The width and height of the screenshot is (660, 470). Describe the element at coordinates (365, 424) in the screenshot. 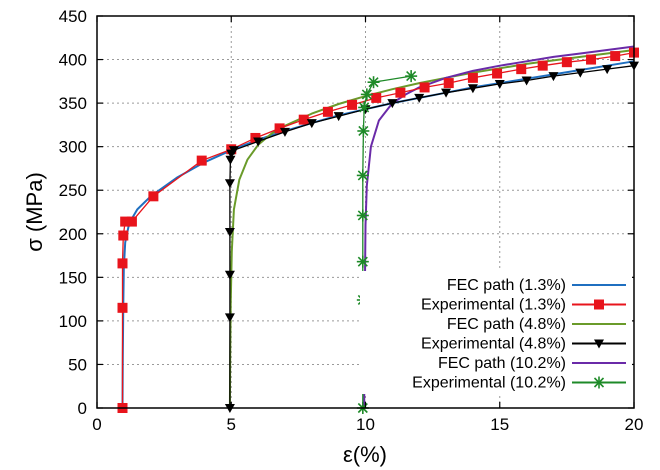

I see `x-tick-label: 10` at that location.